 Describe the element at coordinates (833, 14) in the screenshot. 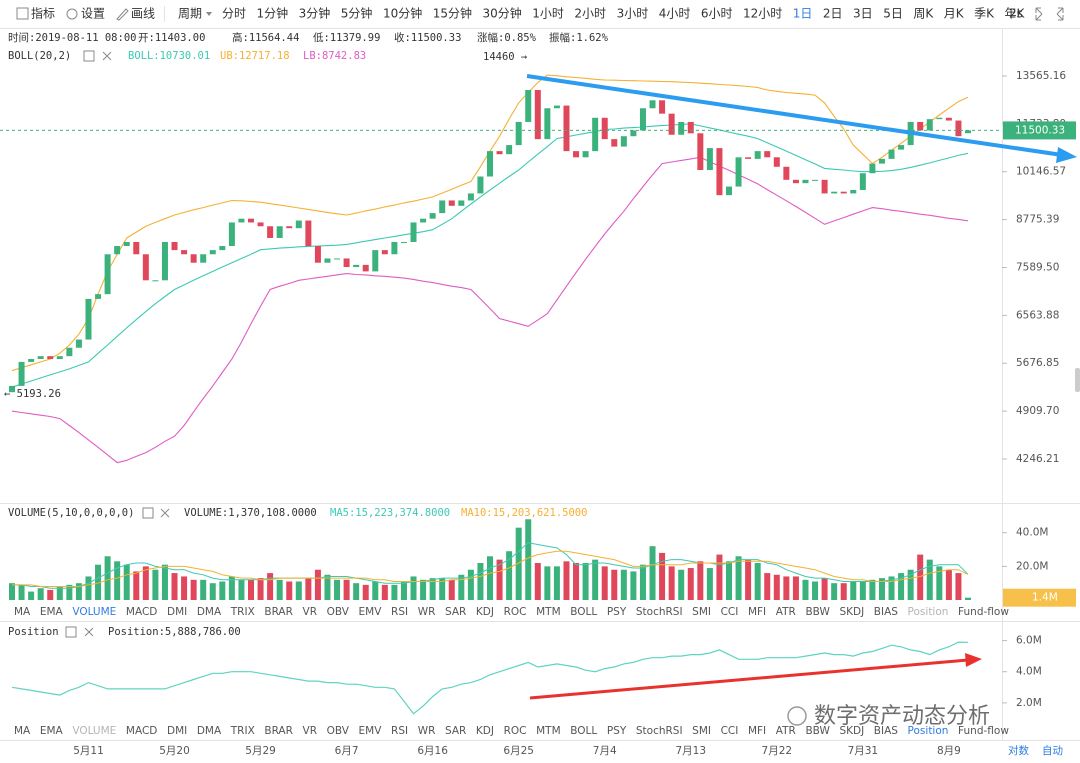

I see `period-button: 2日` at that location.